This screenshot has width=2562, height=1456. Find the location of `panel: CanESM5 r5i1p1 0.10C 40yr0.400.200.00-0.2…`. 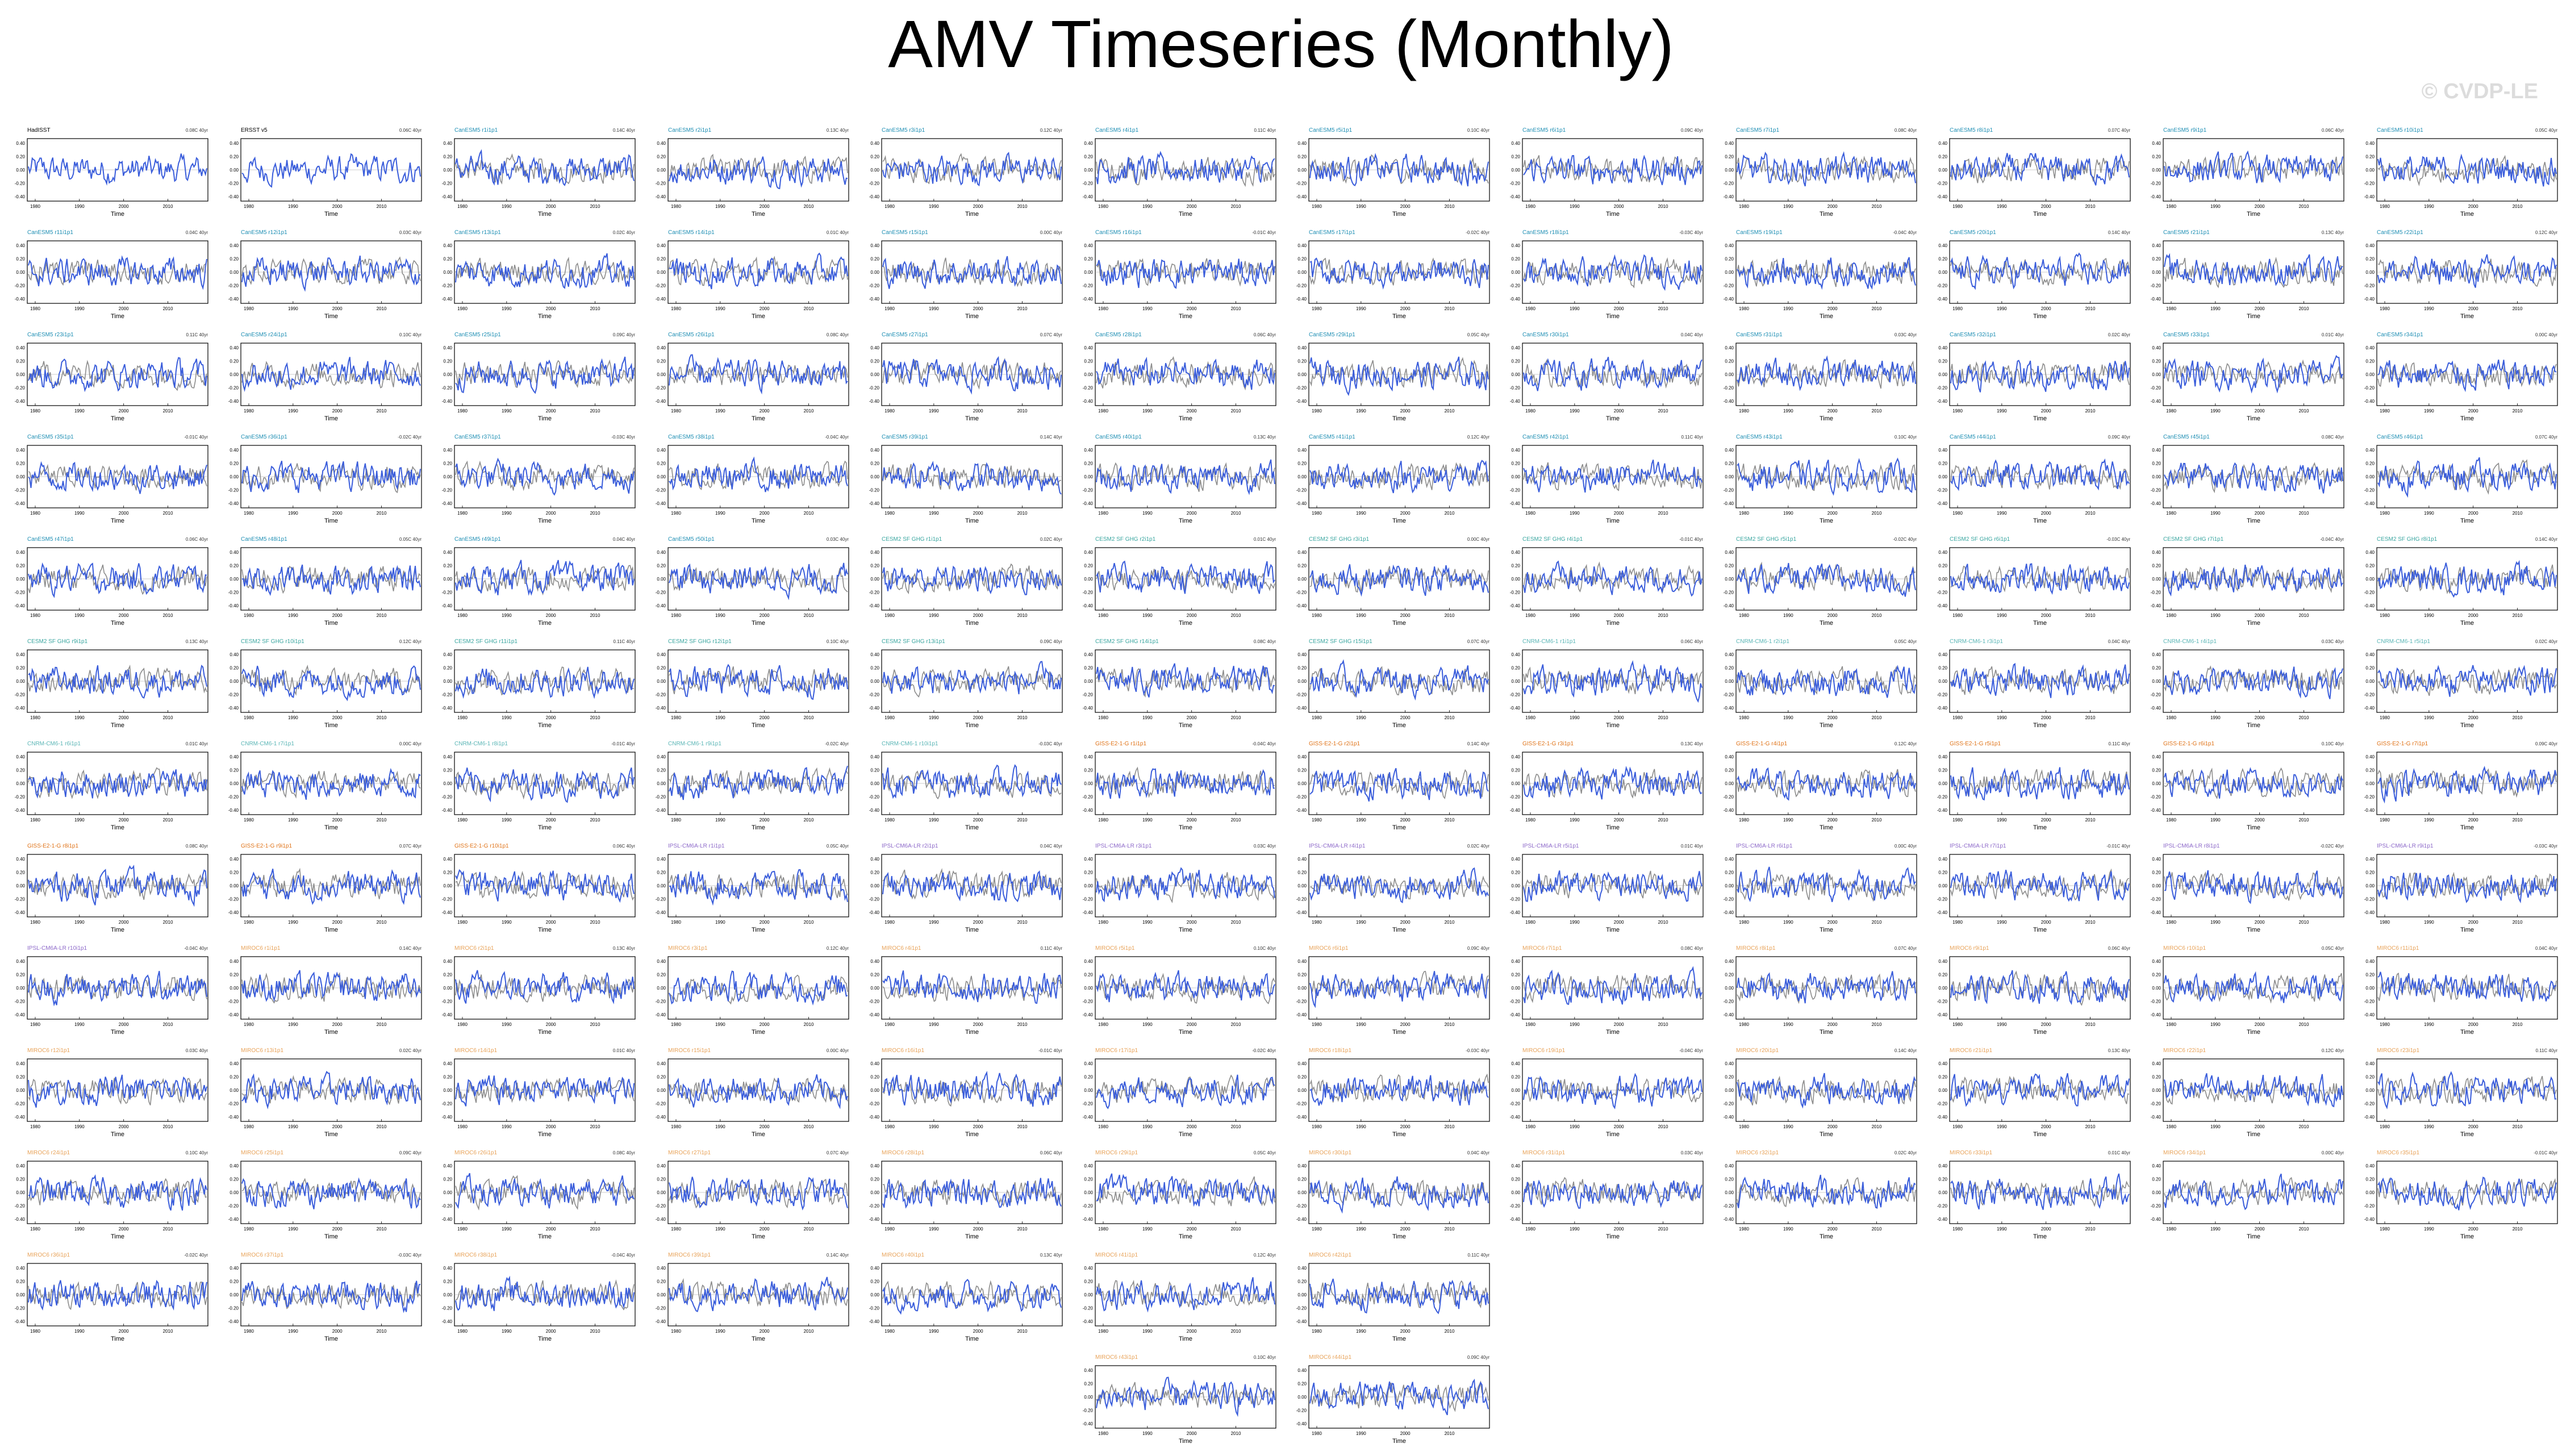

panel: CanESM5 r5i1p1 0.10C 40yr0.400.200.00-0.2… is located at coordinates (1393, 172).